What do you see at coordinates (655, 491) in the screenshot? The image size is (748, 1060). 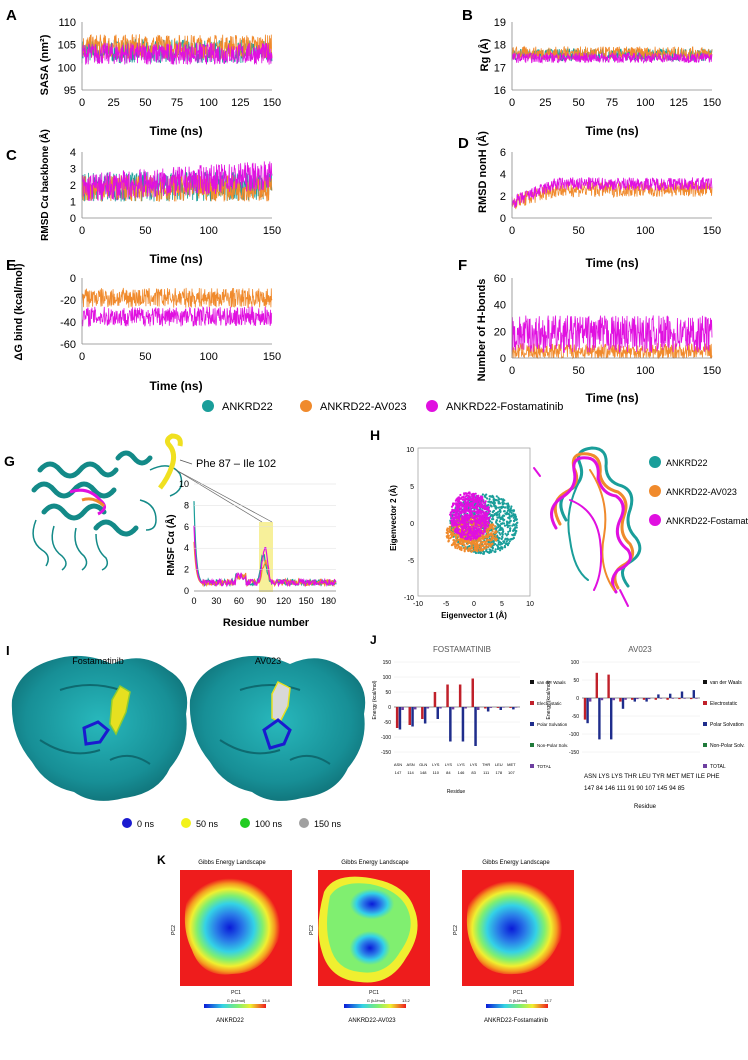 I see `struct-legend-swatch-av023` at bounding box center [655, 491].